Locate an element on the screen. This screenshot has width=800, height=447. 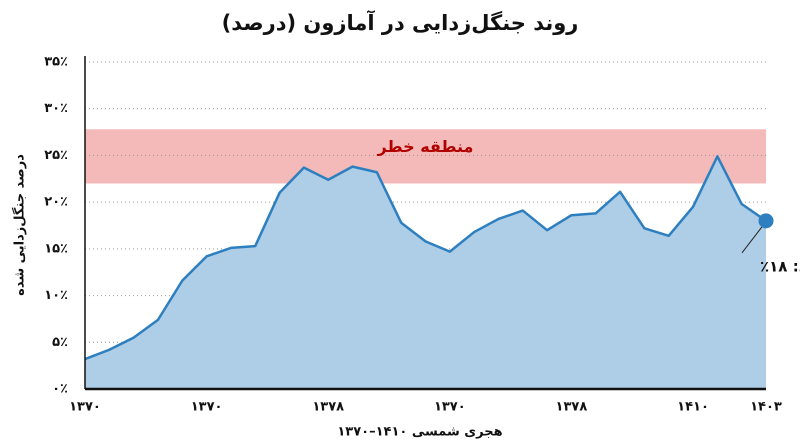
current-point is located at coordinates (766, 221).